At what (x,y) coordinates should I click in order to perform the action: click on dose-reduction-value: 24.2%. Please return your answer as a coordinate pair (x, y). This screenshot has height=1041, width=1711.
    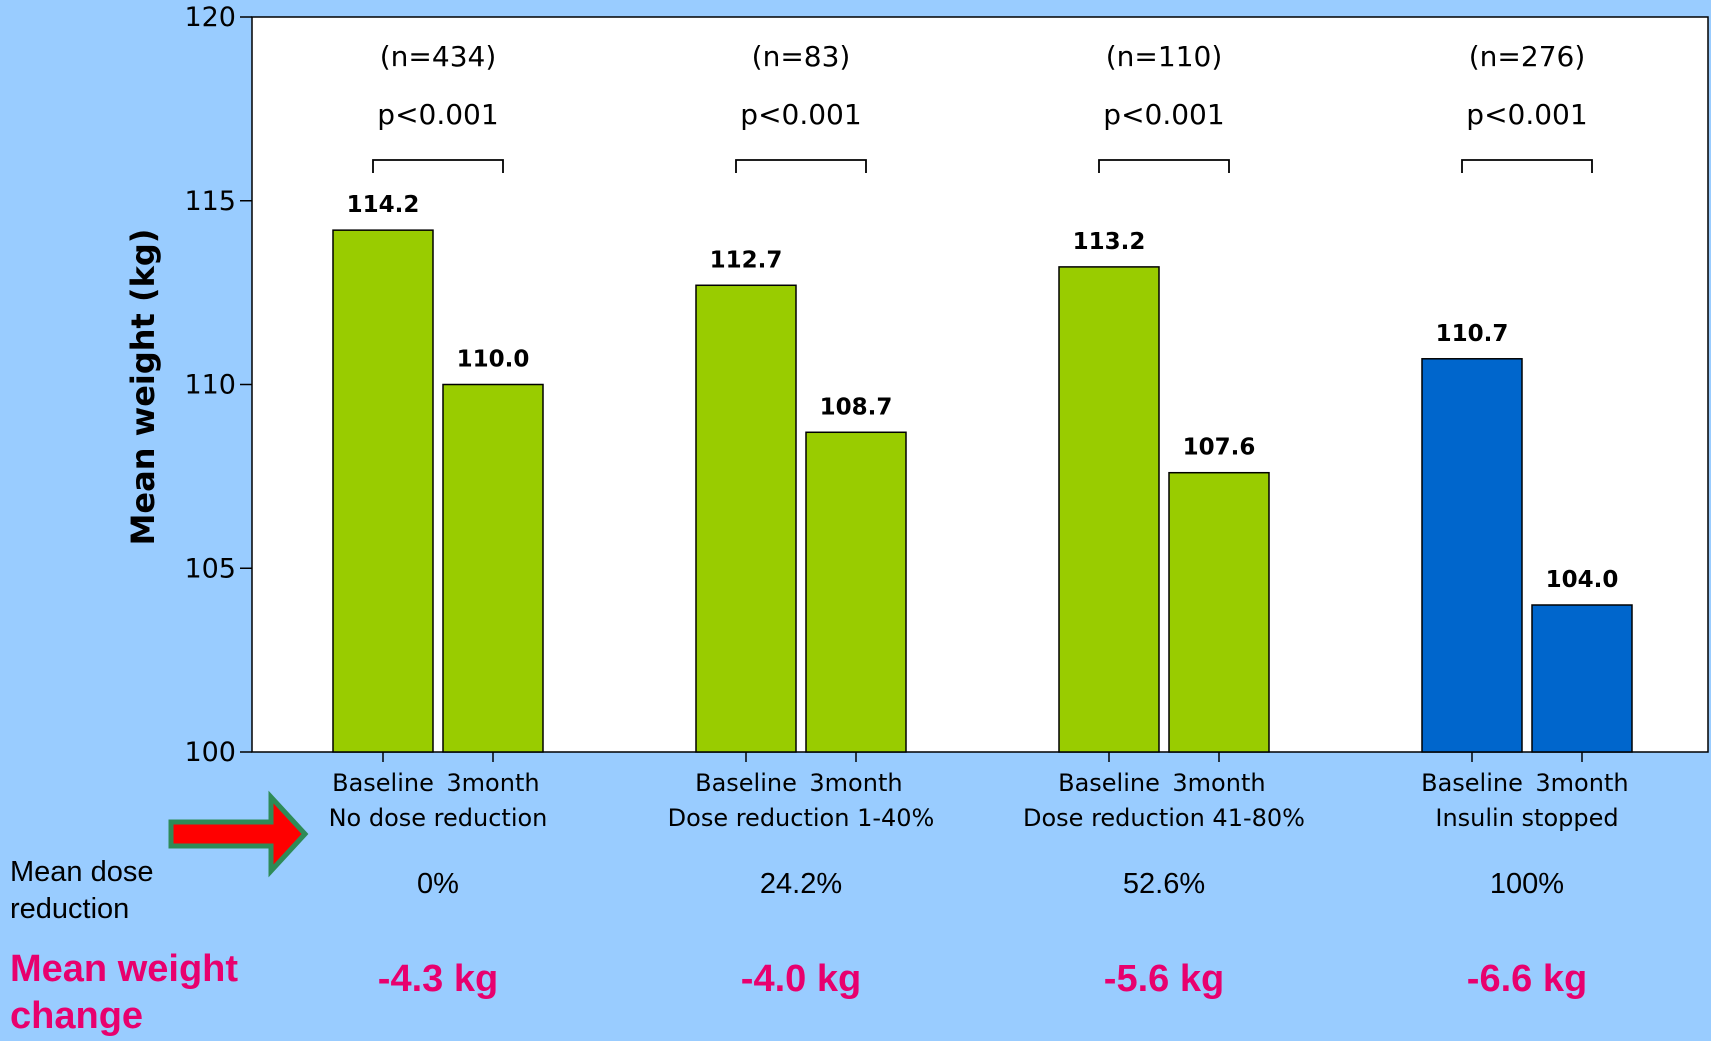
    Looking at the image, I should click on (801, 884).